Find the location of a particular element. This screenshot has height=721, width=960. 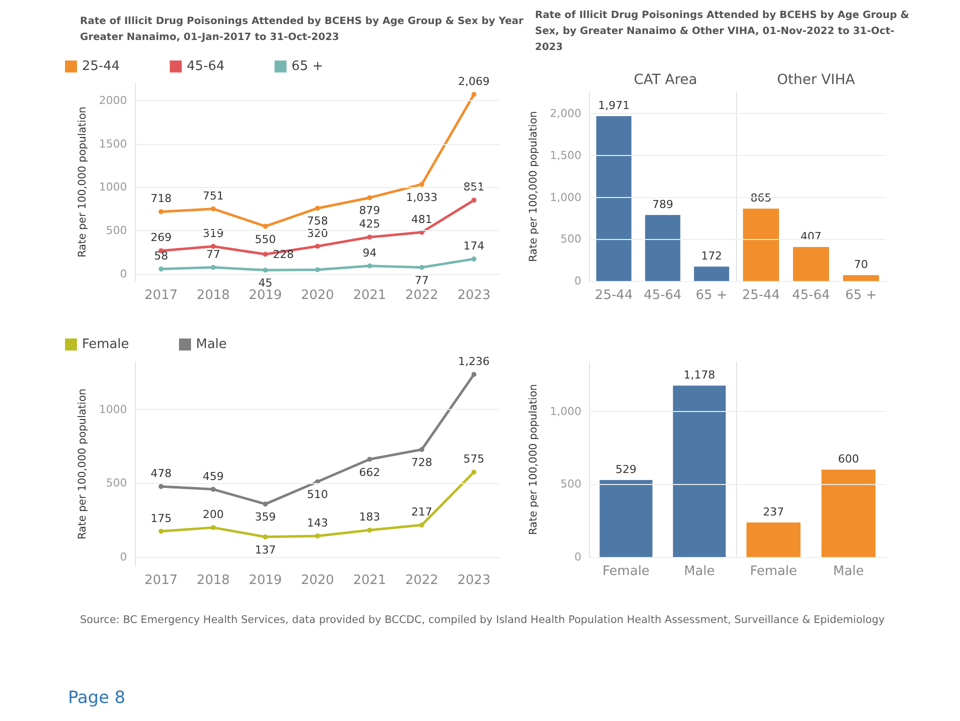

data-label: 600 is located at coordinates (848, 459).